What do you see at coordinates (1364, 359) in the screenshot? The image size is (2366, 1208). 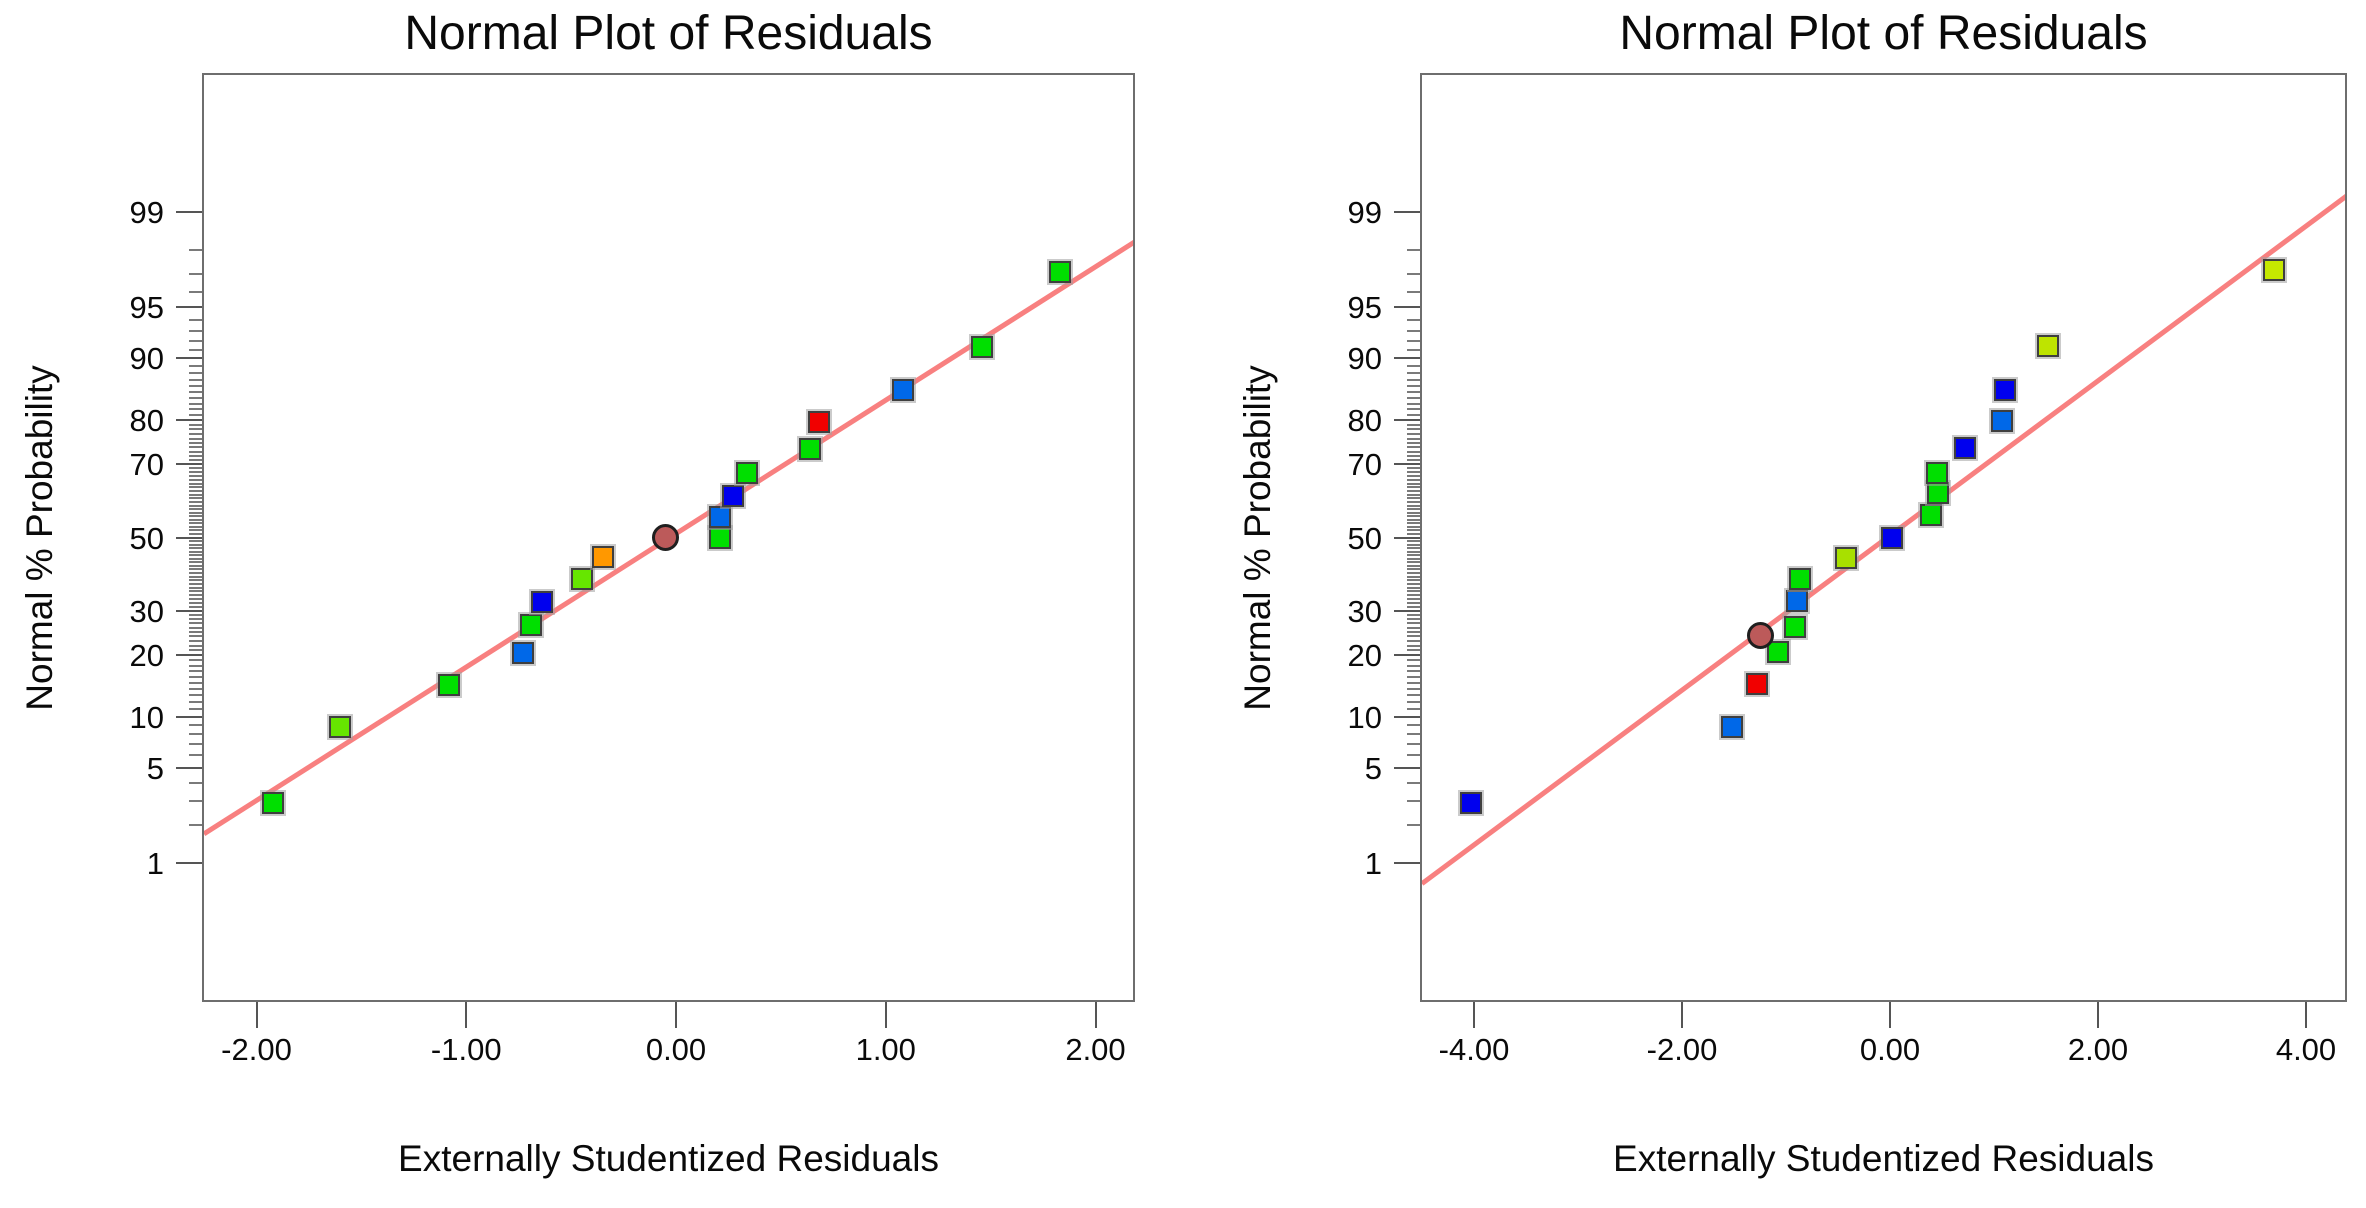 I see `y-tick-label: 90` at bounding box center [1364, 359].